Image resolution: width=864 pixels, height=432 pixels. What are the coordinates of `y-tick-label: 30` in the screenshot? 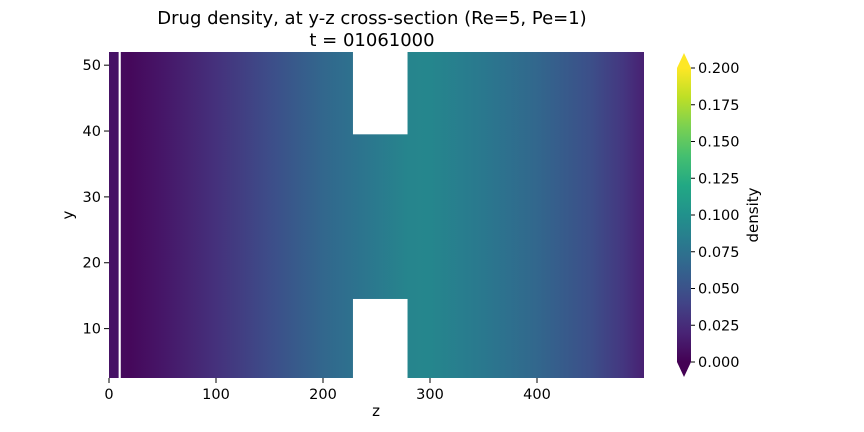 It's located at (92, 198).